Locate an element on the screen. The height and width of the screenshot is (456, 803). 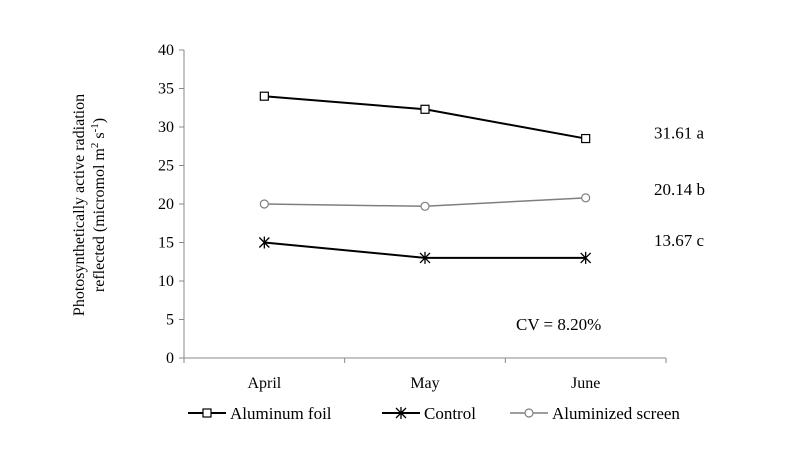
y-tick-label: 40 is located at coordinates (166, 50).